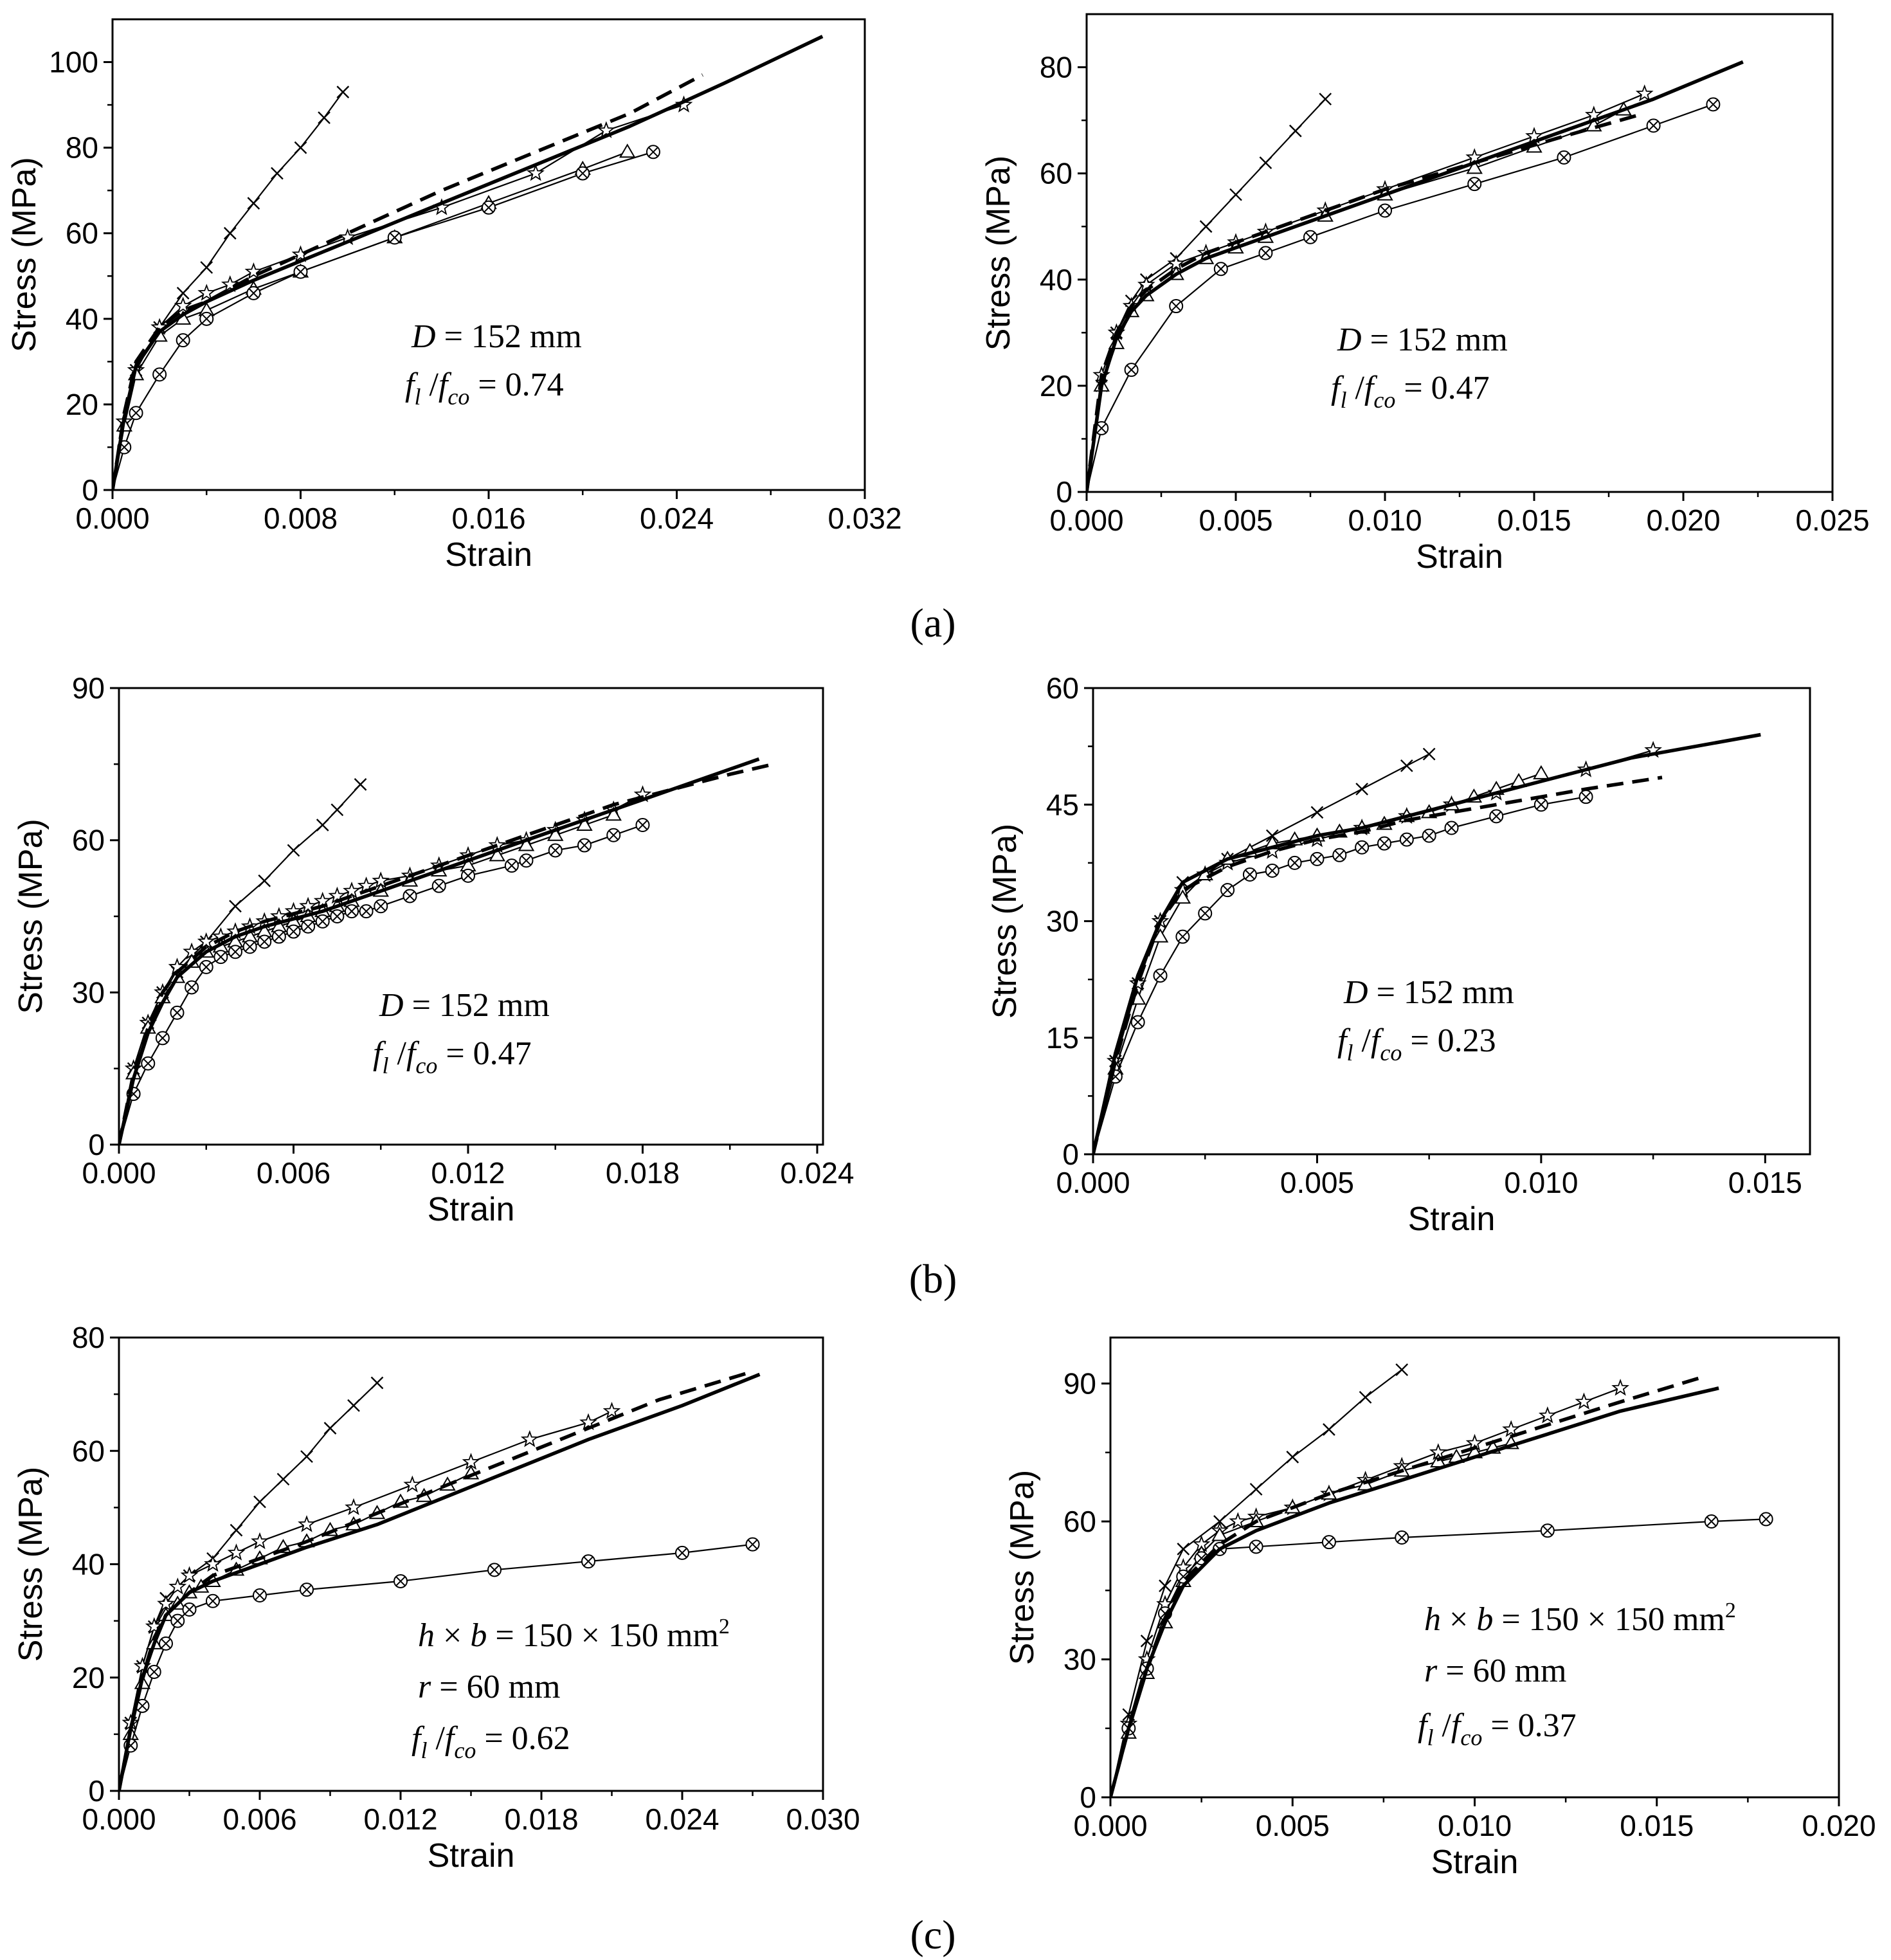  What do you see at coordinates (1062, 921) in the screenshot?
I see `y-tick-label: 30` at bounding box center [1062, 921].